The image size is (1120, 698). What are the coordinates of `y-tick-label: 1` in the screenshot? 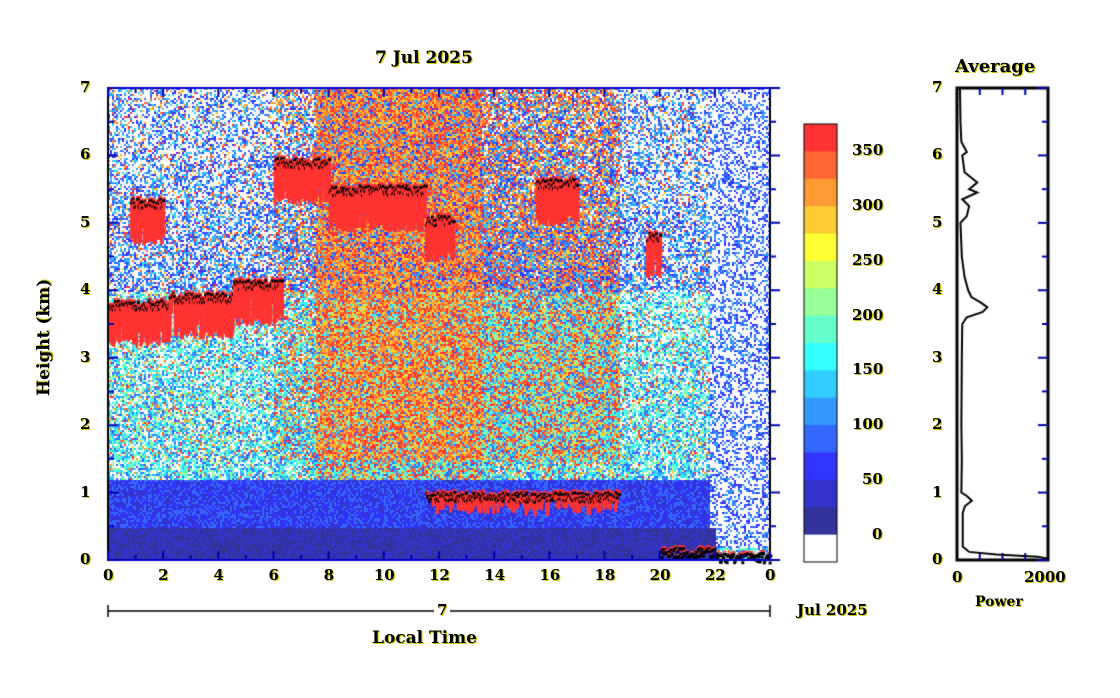 It's located at (85, 491).